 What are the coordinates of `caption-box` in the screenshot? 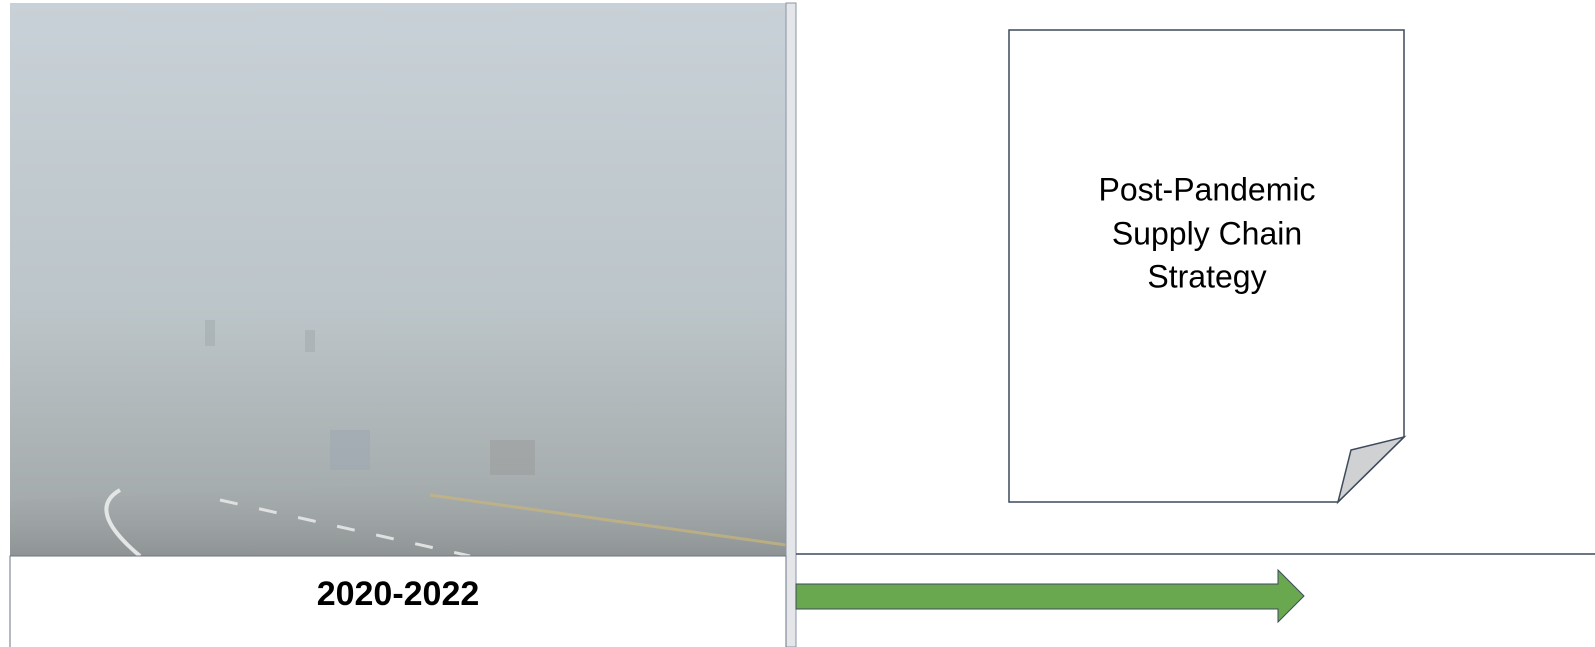 It's located at (398, 601).